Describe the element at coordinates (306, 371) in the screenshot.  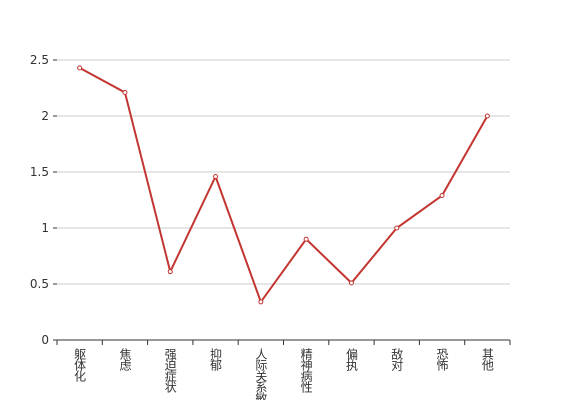
I see `x-tick-label: 精神病性` at that location.